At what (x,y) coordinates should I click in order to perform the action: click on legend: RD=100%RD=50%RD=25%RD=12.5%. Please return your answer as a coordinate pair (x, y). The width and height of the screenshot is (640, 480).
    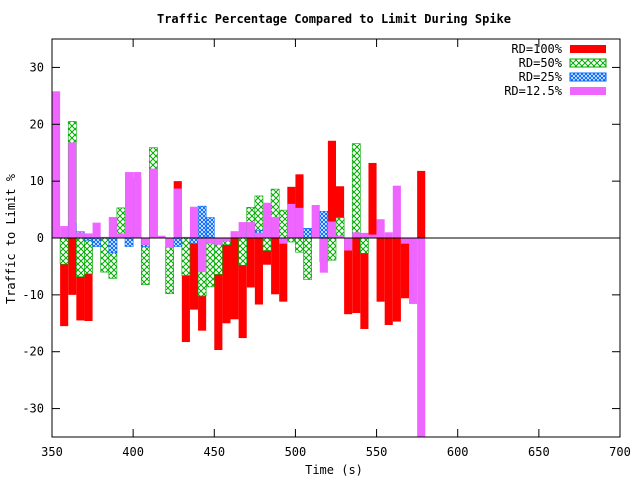
    Looking at the image, I should click on (555, 70).